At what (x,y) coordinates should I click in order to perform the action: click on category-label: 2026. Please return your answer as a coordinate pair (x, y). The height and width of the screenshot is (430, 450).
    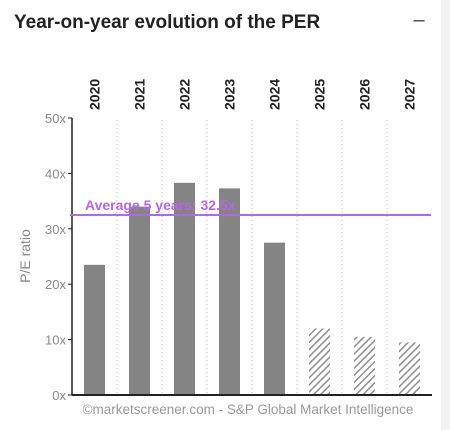
    Looking at the image, I should click on (365, 94).